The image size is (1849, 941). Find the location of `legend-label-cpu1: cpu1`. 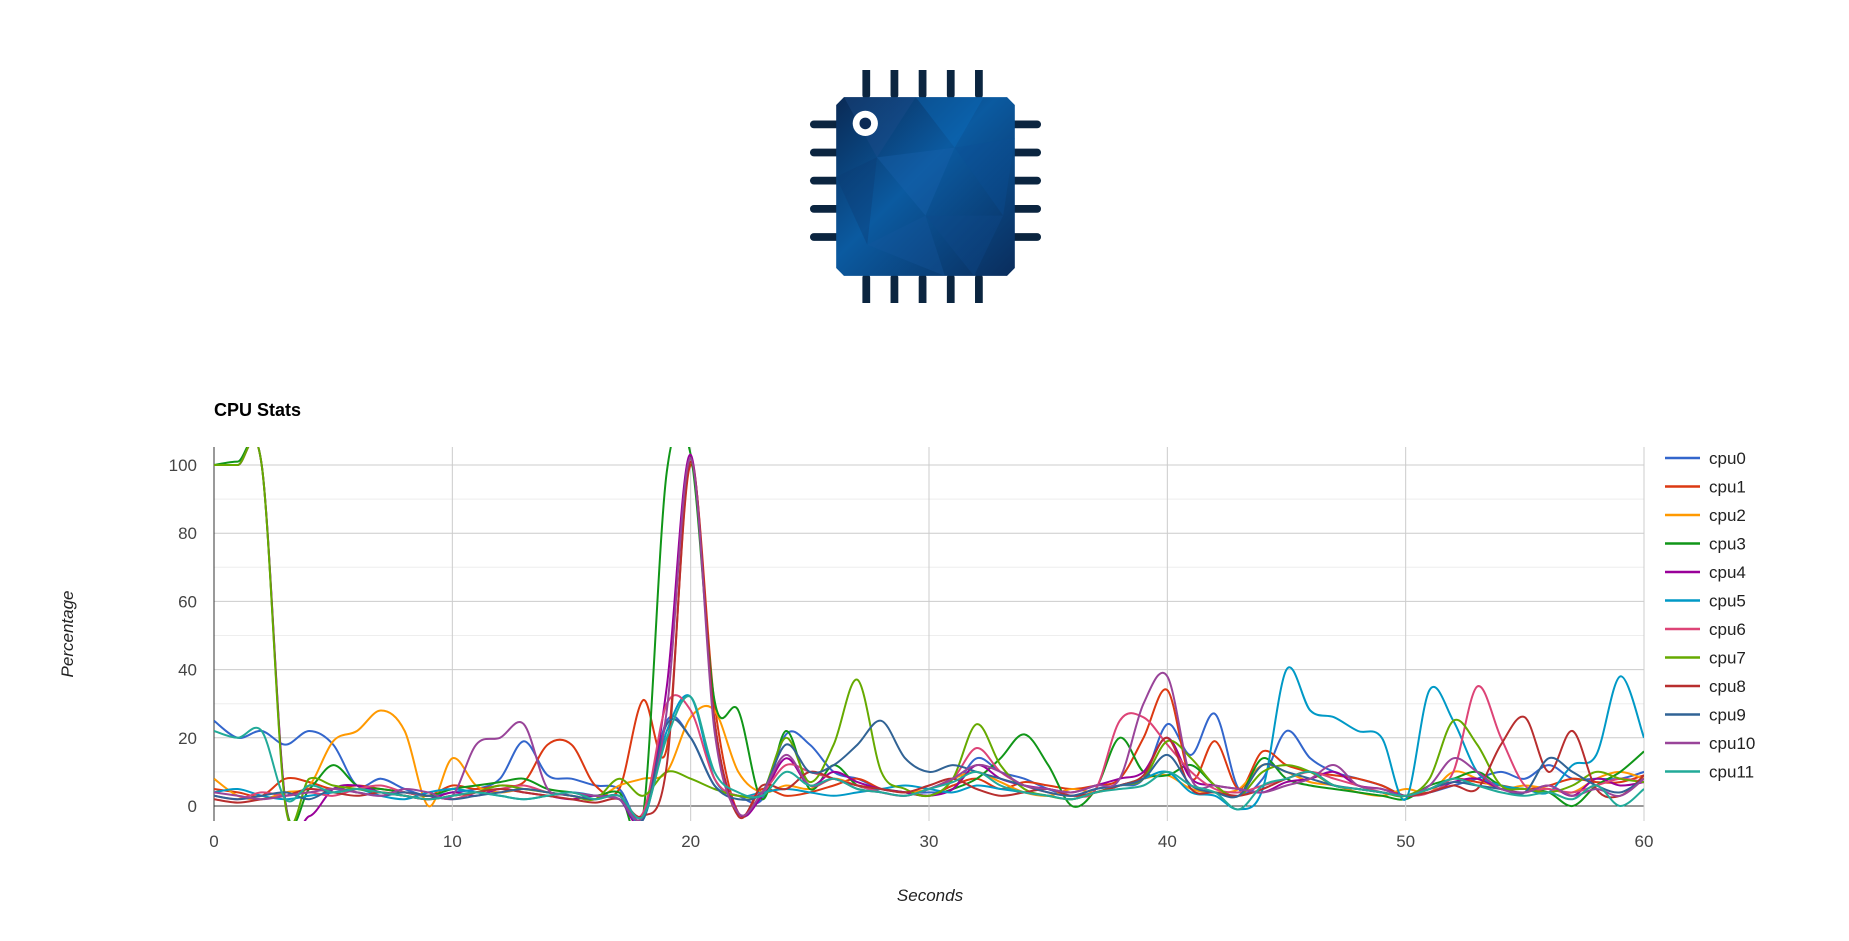

legend-label-cpu1: cpu1 is located at coordinates (1727, 487).